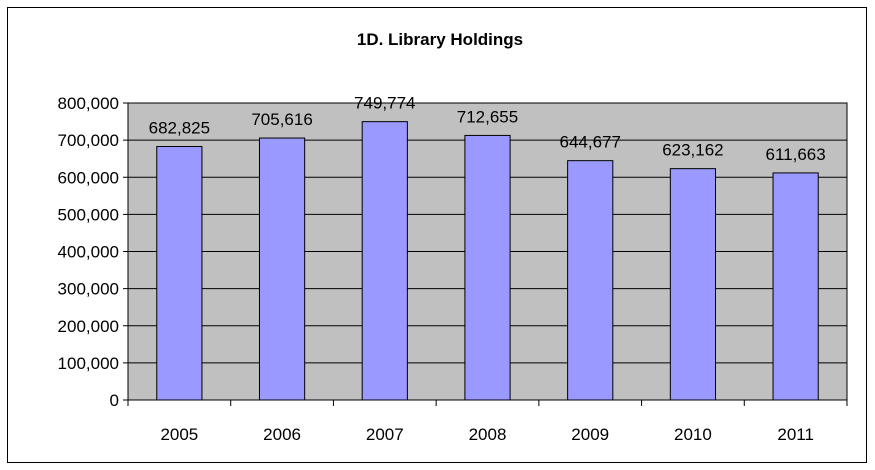 This screenshot has height=470, width=875. I want to click on bar-2011, so click(795, 286).